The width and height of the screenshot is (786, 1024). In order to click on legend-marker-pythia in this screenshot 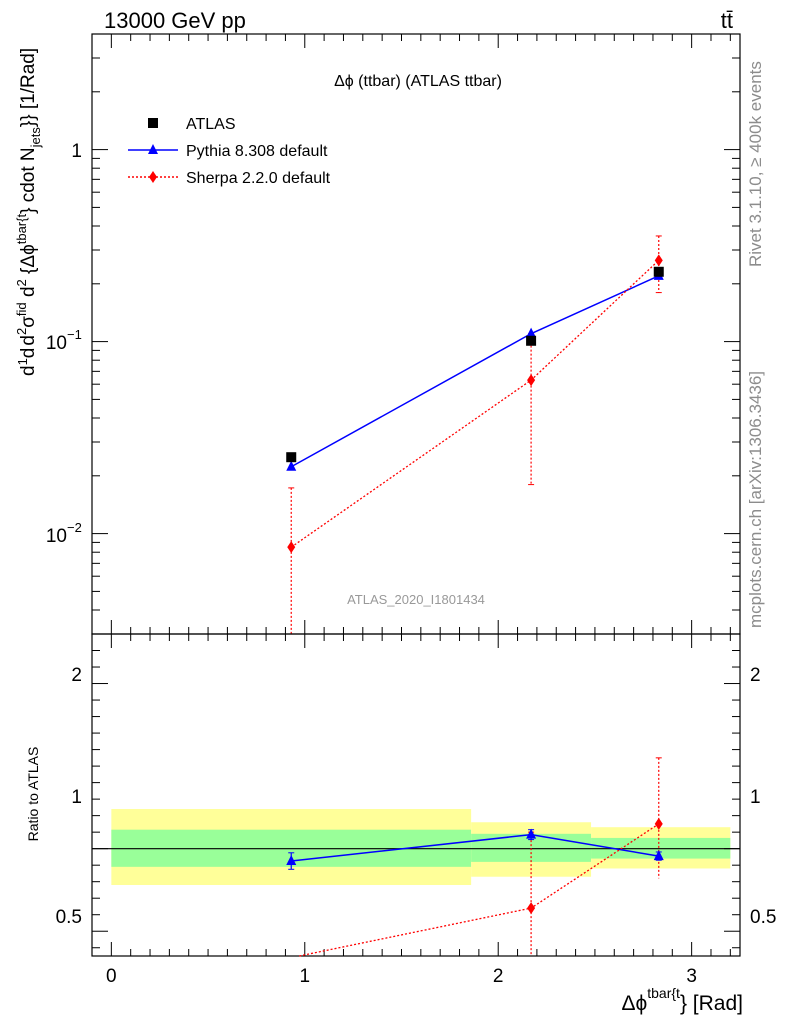, I will do `click(153, 149)`.